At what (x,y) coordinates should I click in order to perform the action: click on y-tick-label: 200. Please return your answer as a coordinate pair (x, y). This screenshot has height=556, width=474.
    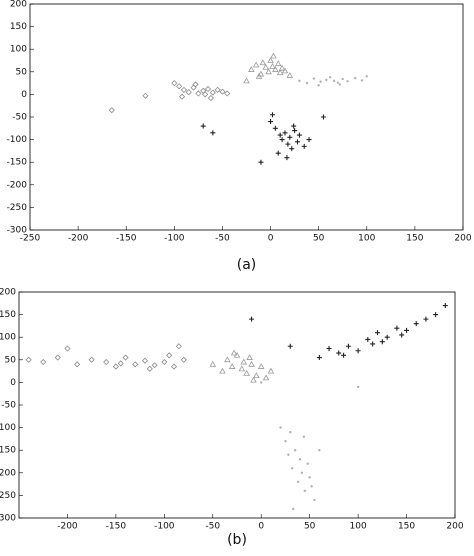
    Looking at the image, I should click on (8, 293).